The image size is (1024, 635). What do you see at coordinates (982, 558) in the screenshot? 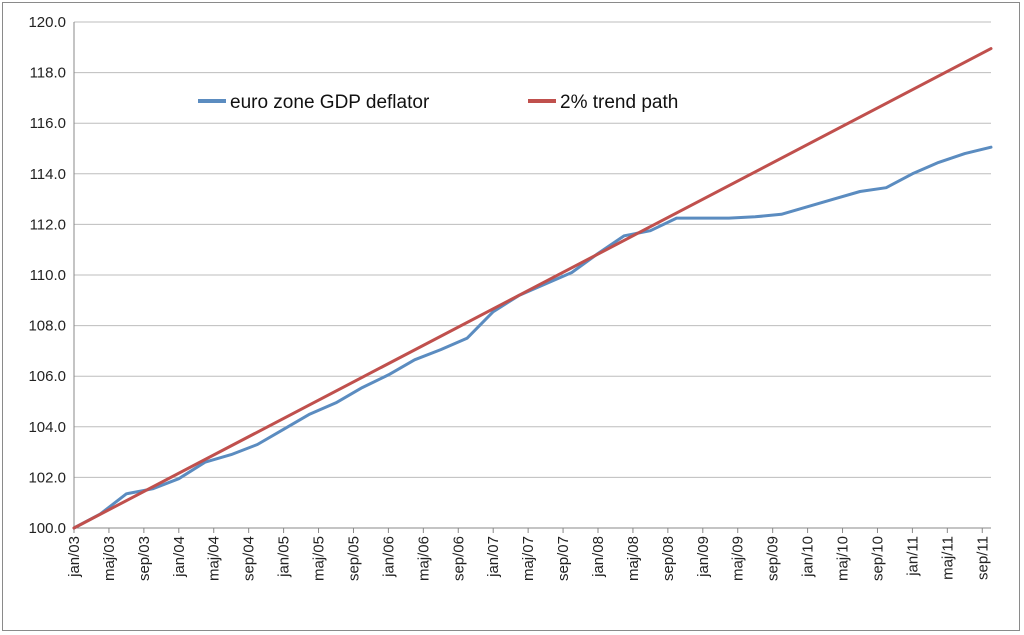
I see `x-tick-label: sep/11` at bounding box center [982, 558].